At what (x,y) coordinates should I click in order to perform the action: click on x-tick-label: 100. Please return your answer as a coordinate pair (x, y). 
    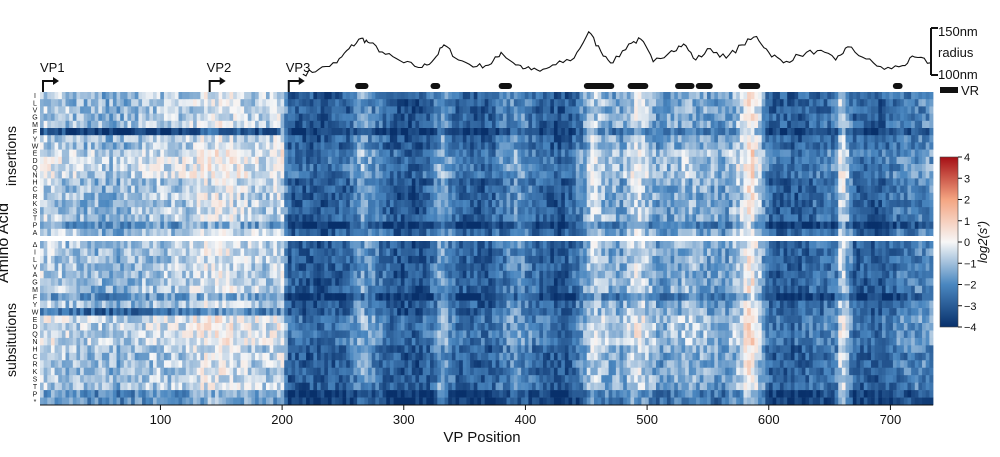
    Looking at the image, I should click on (161, 419).